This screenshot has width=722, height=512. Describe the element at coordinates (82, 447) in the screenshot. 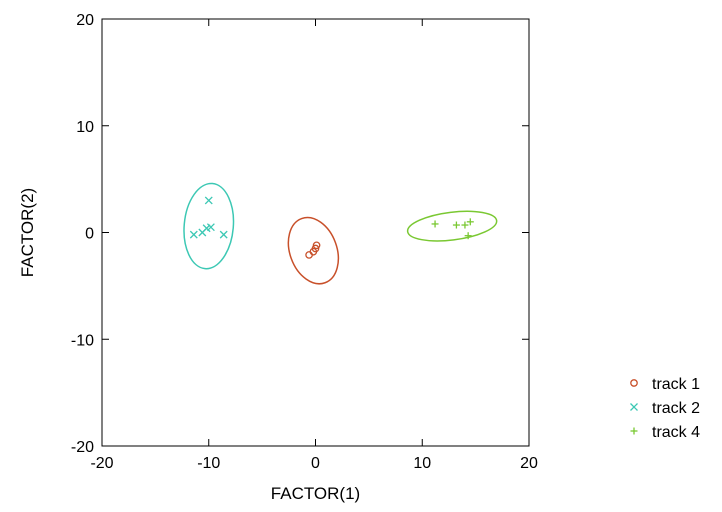

I see `y-tick-label: -20` at that location.